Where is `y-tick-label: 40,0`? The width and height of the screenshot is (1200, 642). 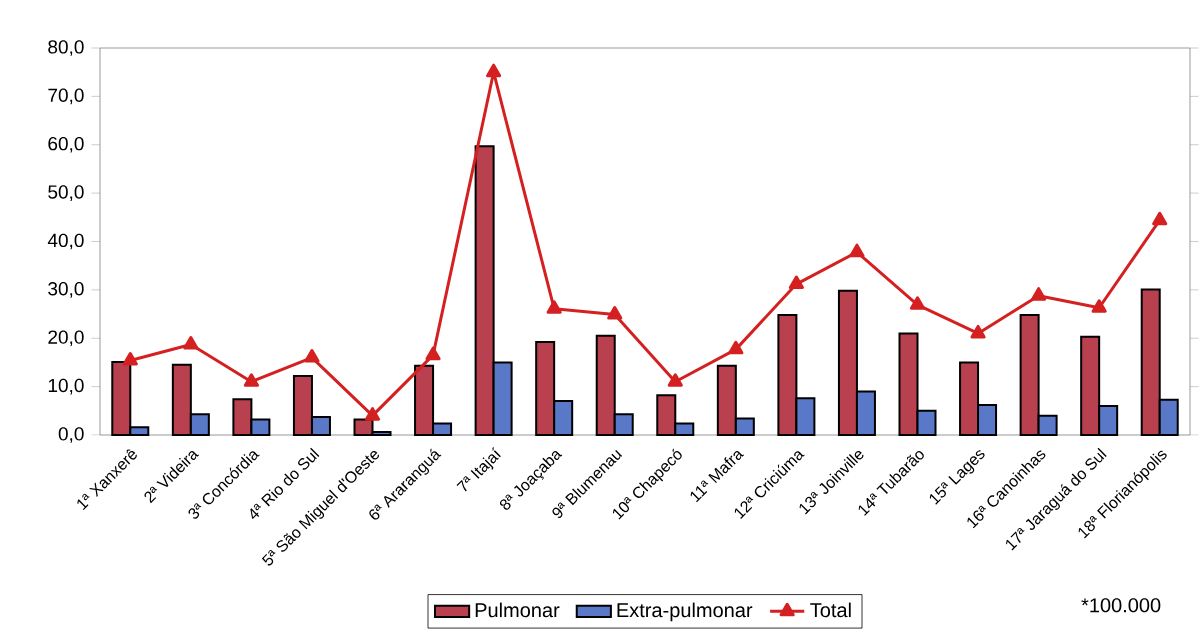
y-tick-label: 40,0 is located at coordinates (65, 241).